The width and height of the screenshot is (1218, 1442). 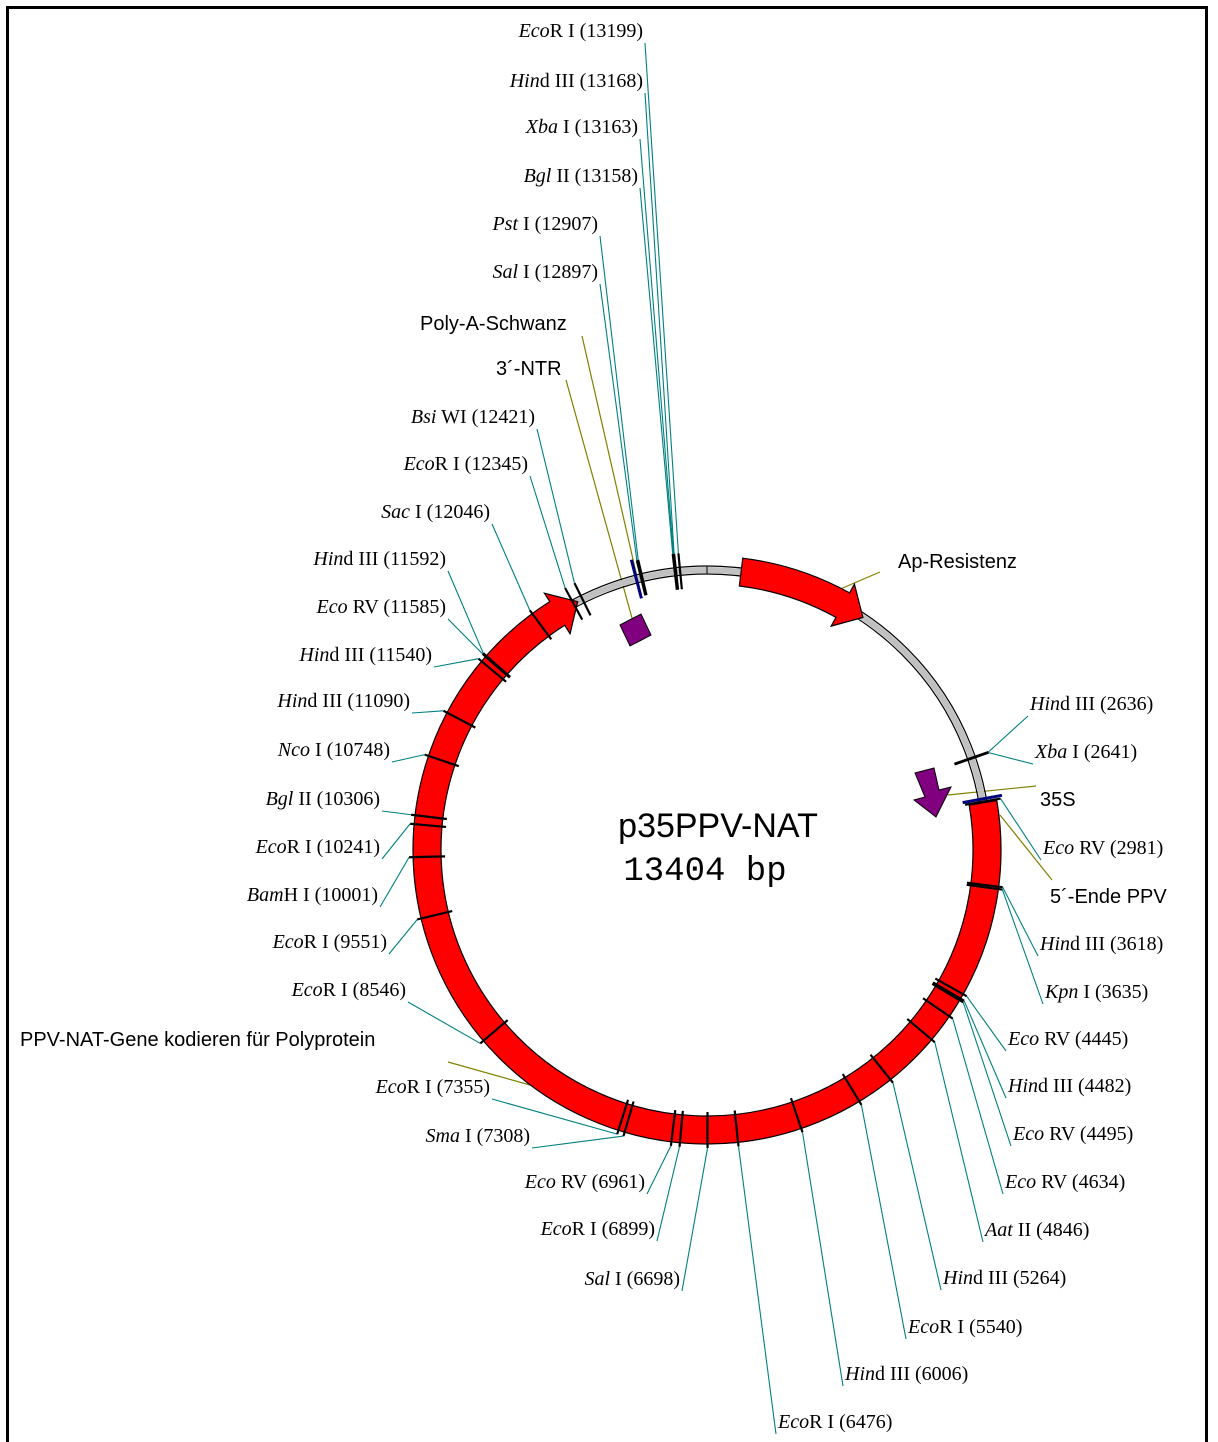 I want to click on site-label-10748: Nco I (10748), so click(x=333, y=750).